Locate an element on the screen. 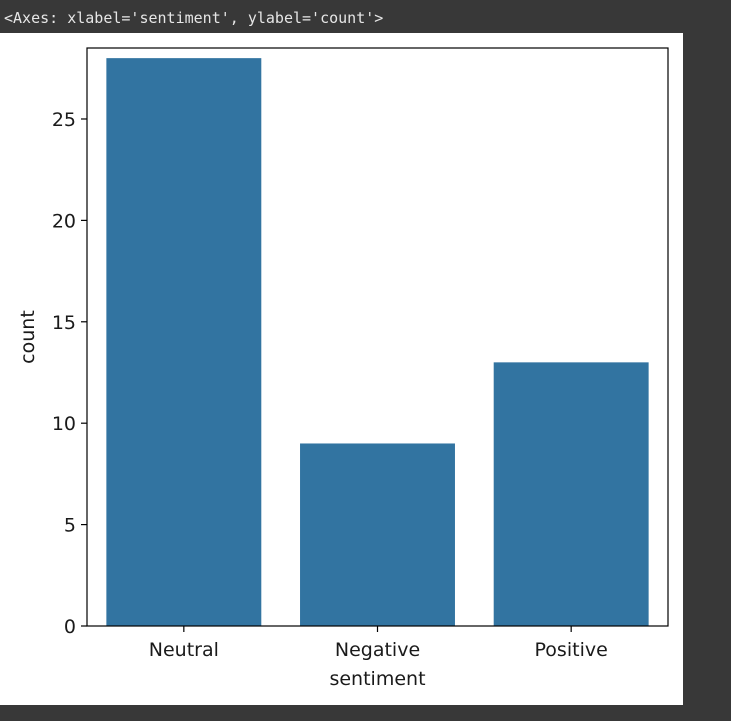 This screenshot has height=721, width=731. x-tick-label: Neutral is located at coordinates (184, 650).